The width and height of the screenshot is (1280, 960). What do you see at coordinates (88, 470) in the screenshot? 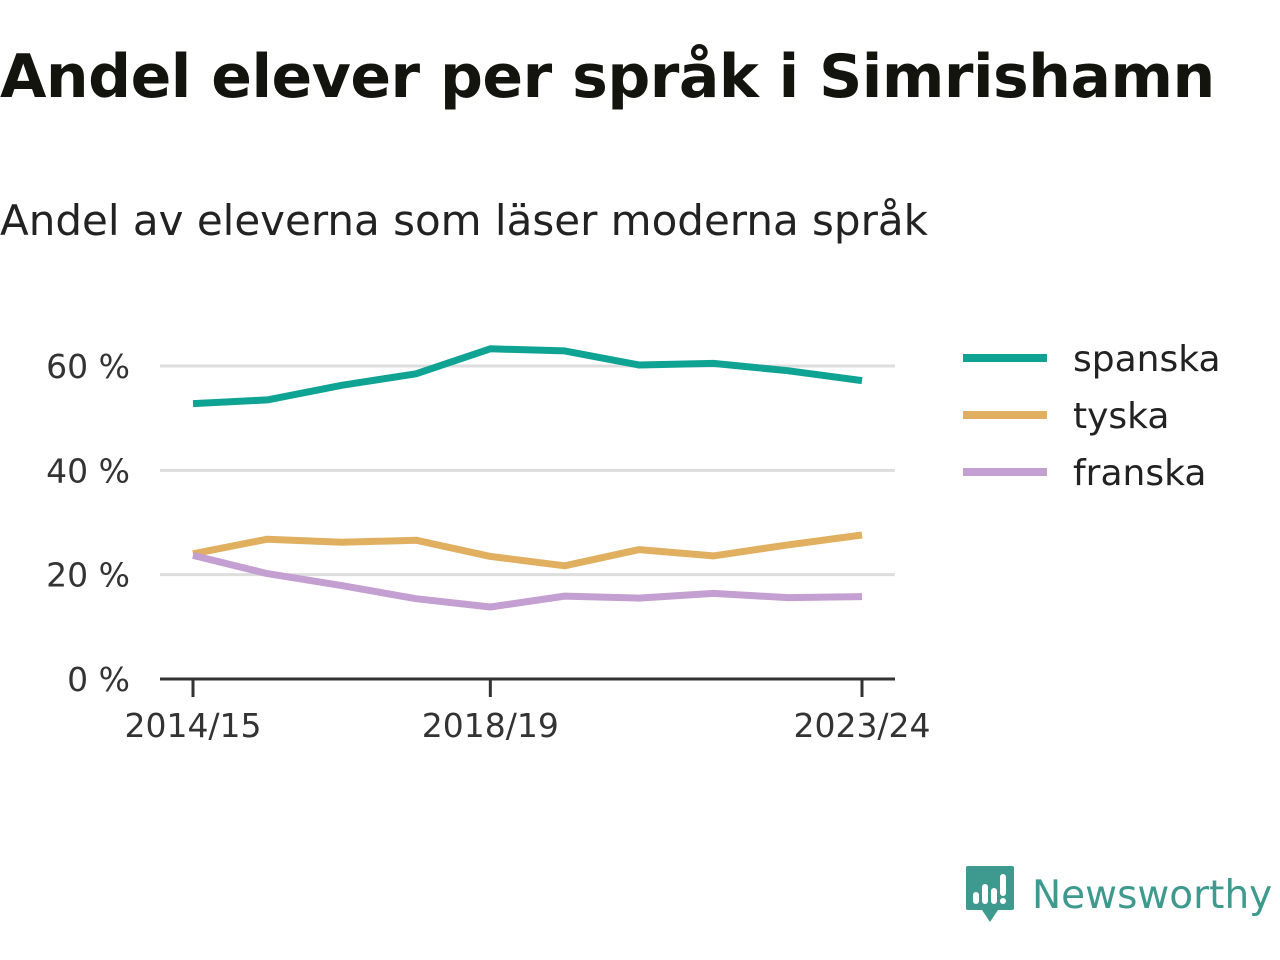
I see `y-tick-label: 40 %` at bounding box center [88, 470].